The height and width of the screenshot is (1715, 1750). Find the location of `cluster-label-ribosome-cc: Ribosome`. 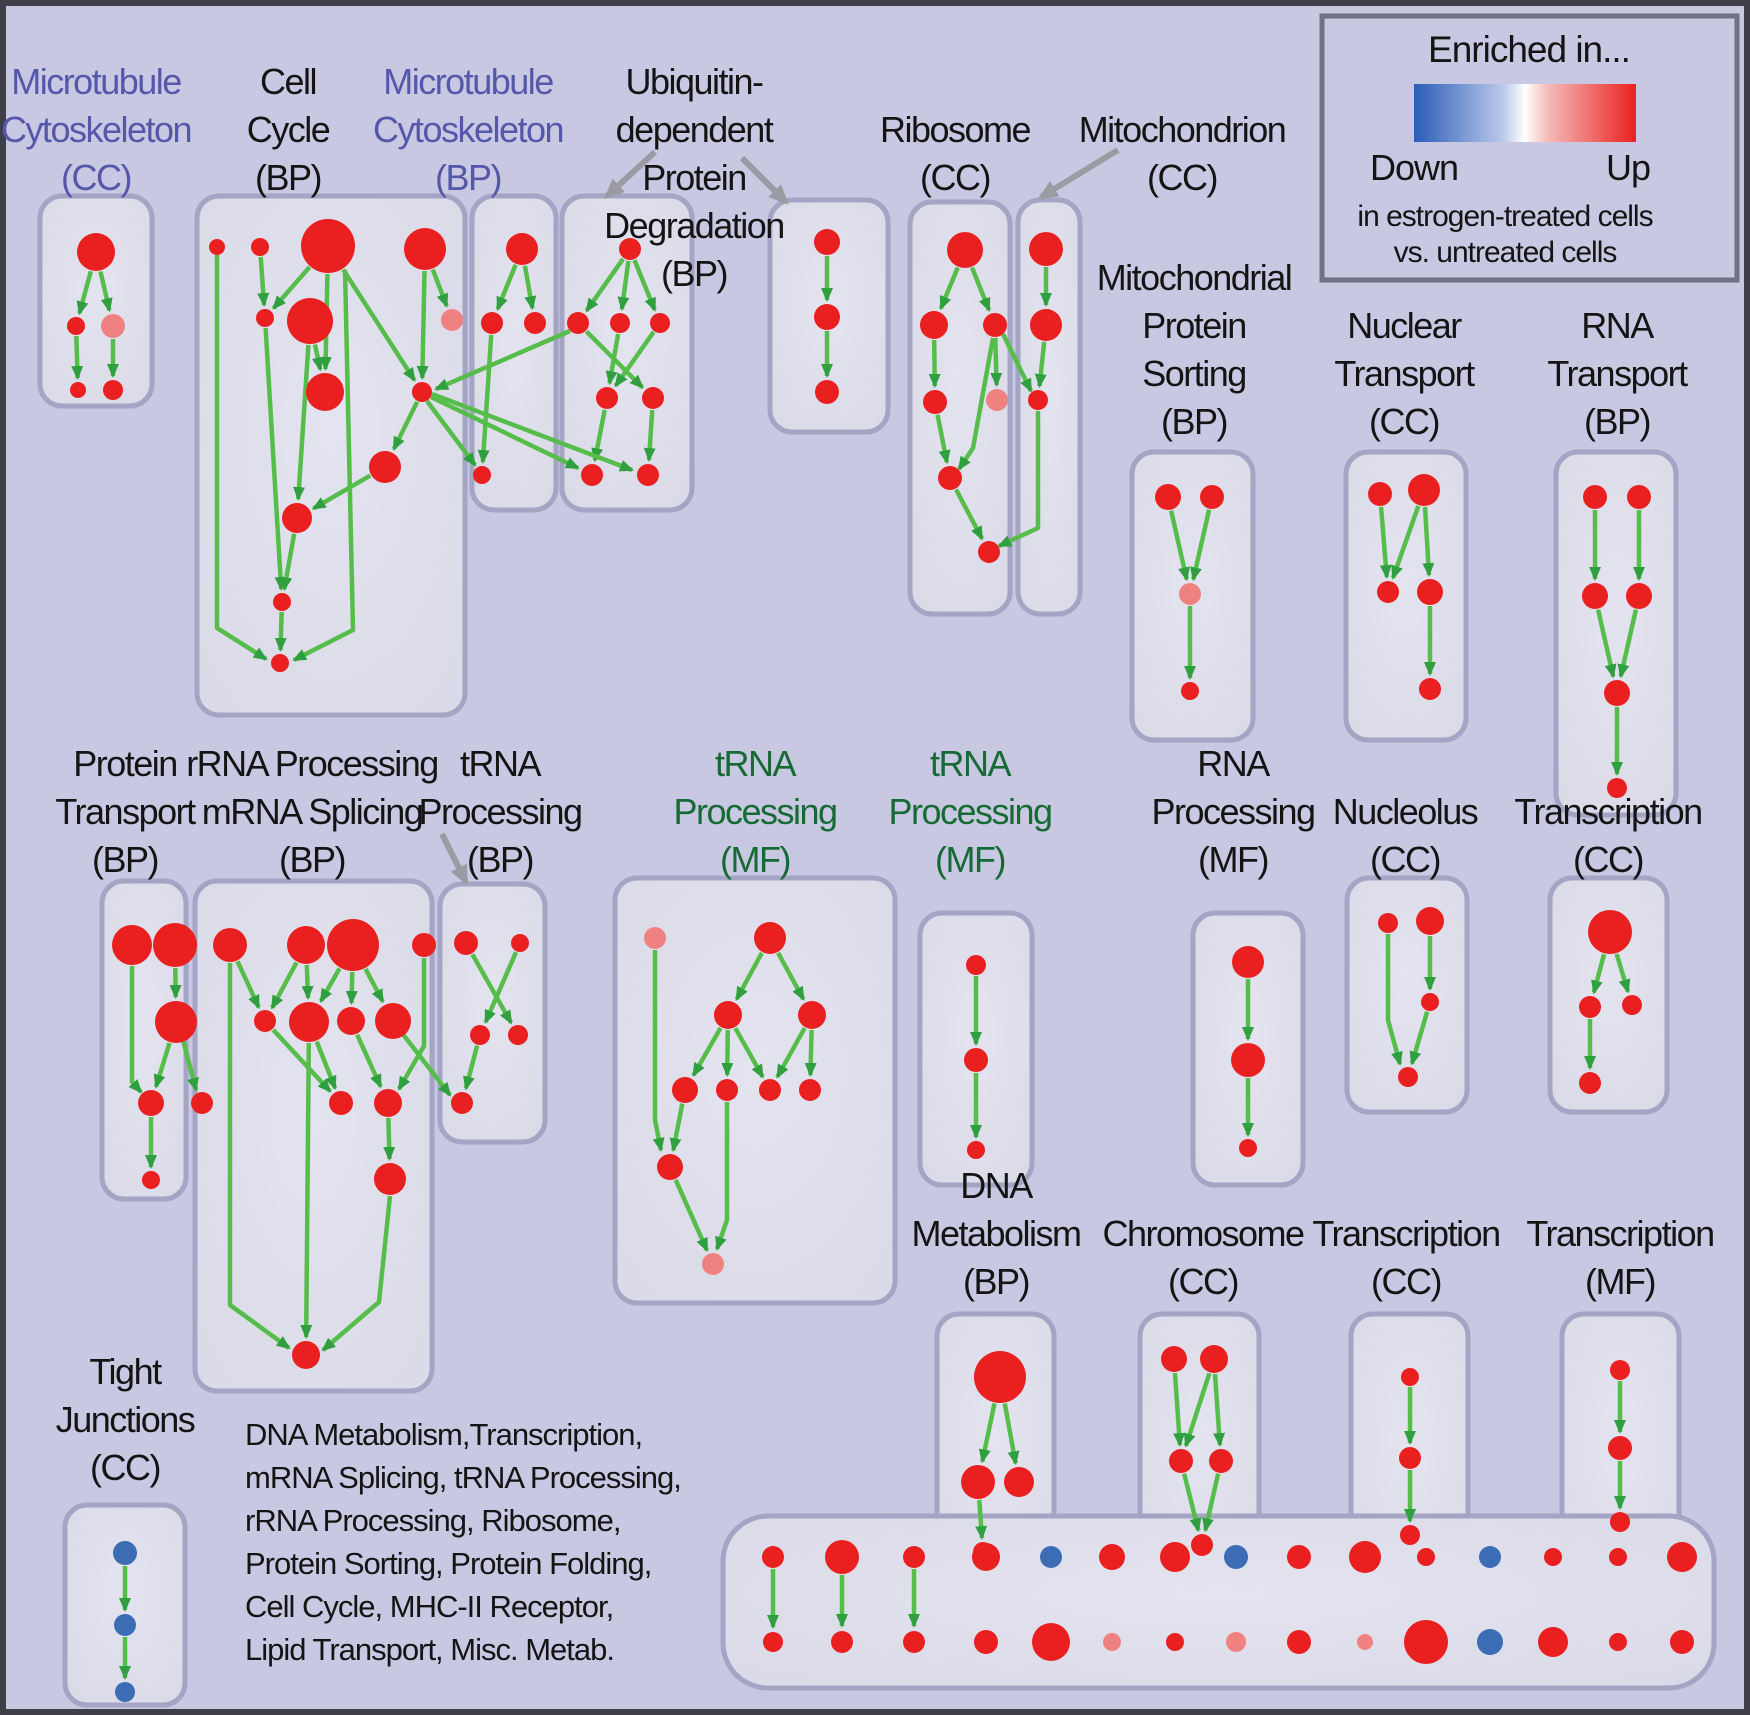

cluster-label-ribosome-cc: Ribosome is located at coordinates (955, 129).